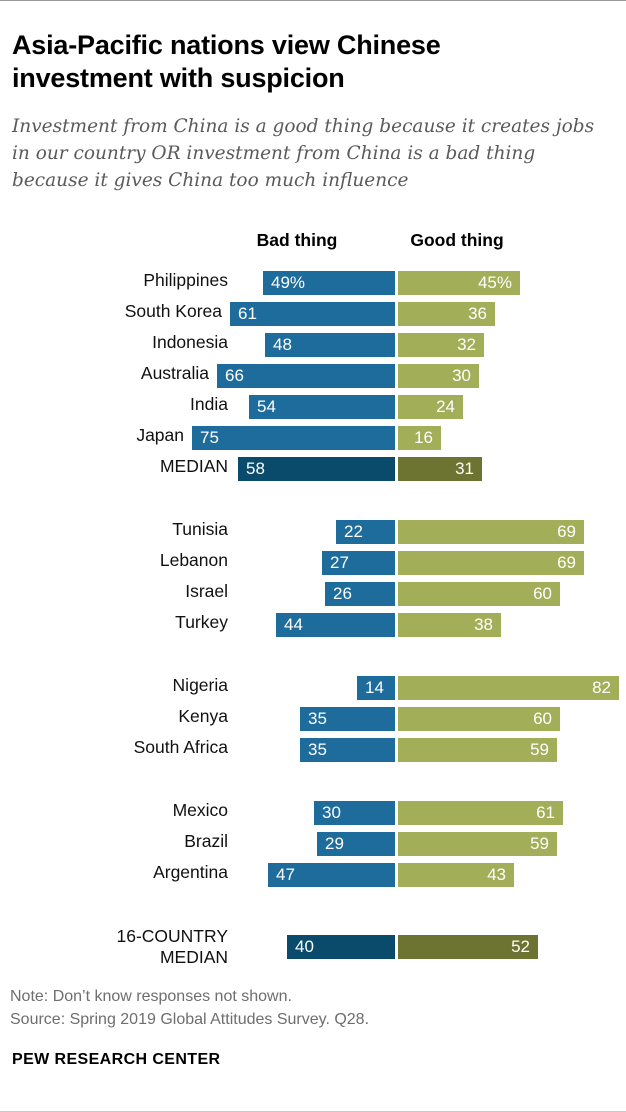 The height and width of the screenshot is (1112, 626). What do you see at coordinates (464, 468) in the screenshot?
I see `good-thing-value: 31` at bounding box center [464, 468].